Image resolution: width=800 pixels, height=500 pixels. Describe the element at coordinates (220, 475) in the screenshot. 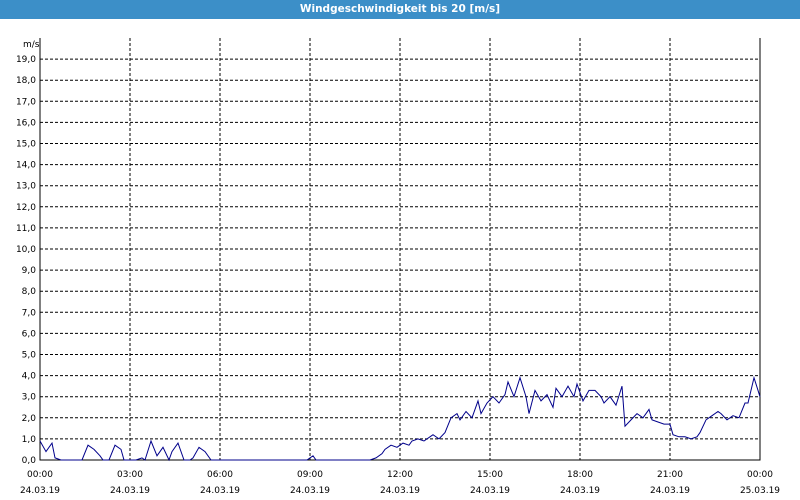

I see `x-tick-time-label: 06:00` at that location.